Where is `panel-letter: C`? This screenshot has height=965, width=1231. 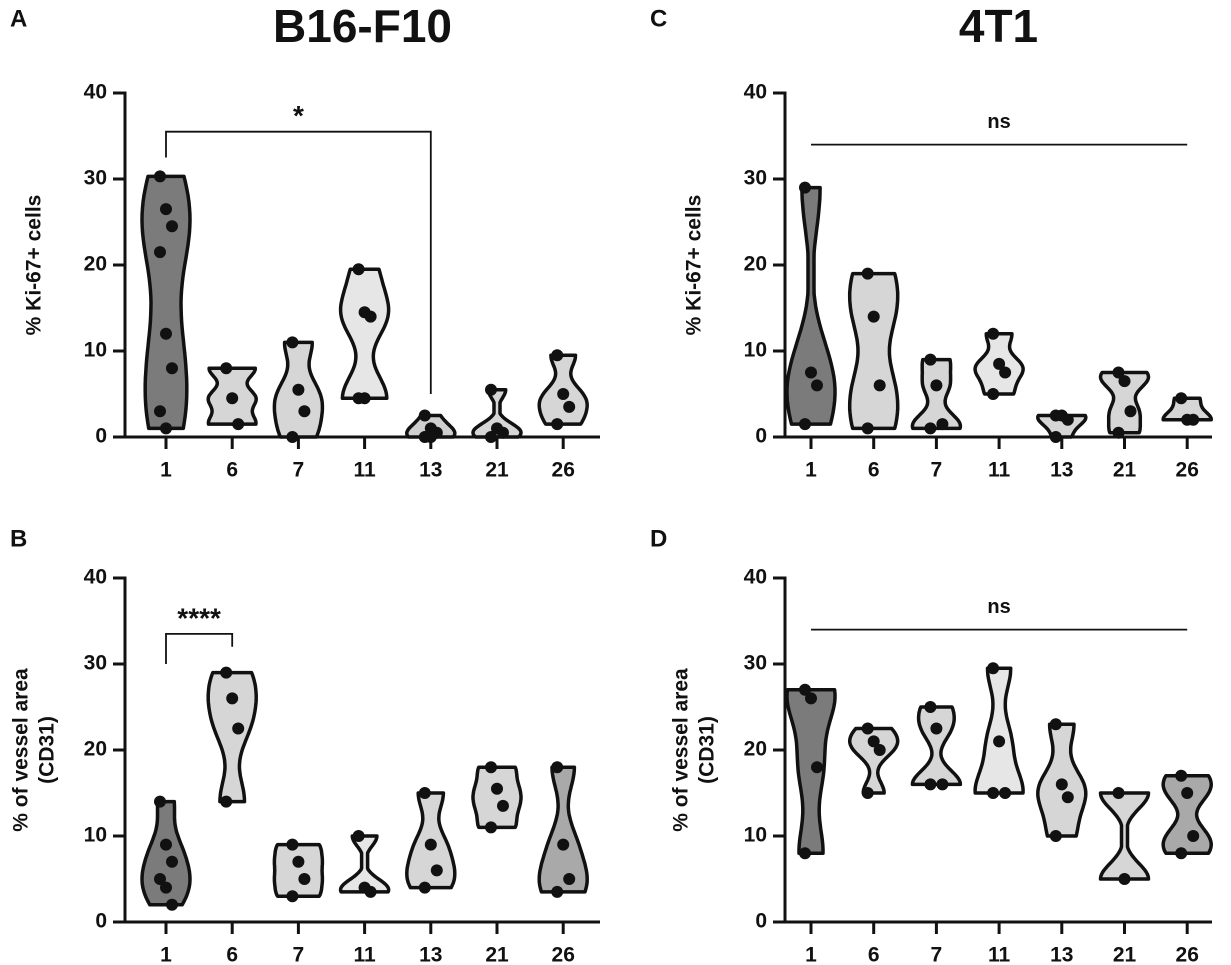
panel-letter: C is located at coordinates (658, 18).